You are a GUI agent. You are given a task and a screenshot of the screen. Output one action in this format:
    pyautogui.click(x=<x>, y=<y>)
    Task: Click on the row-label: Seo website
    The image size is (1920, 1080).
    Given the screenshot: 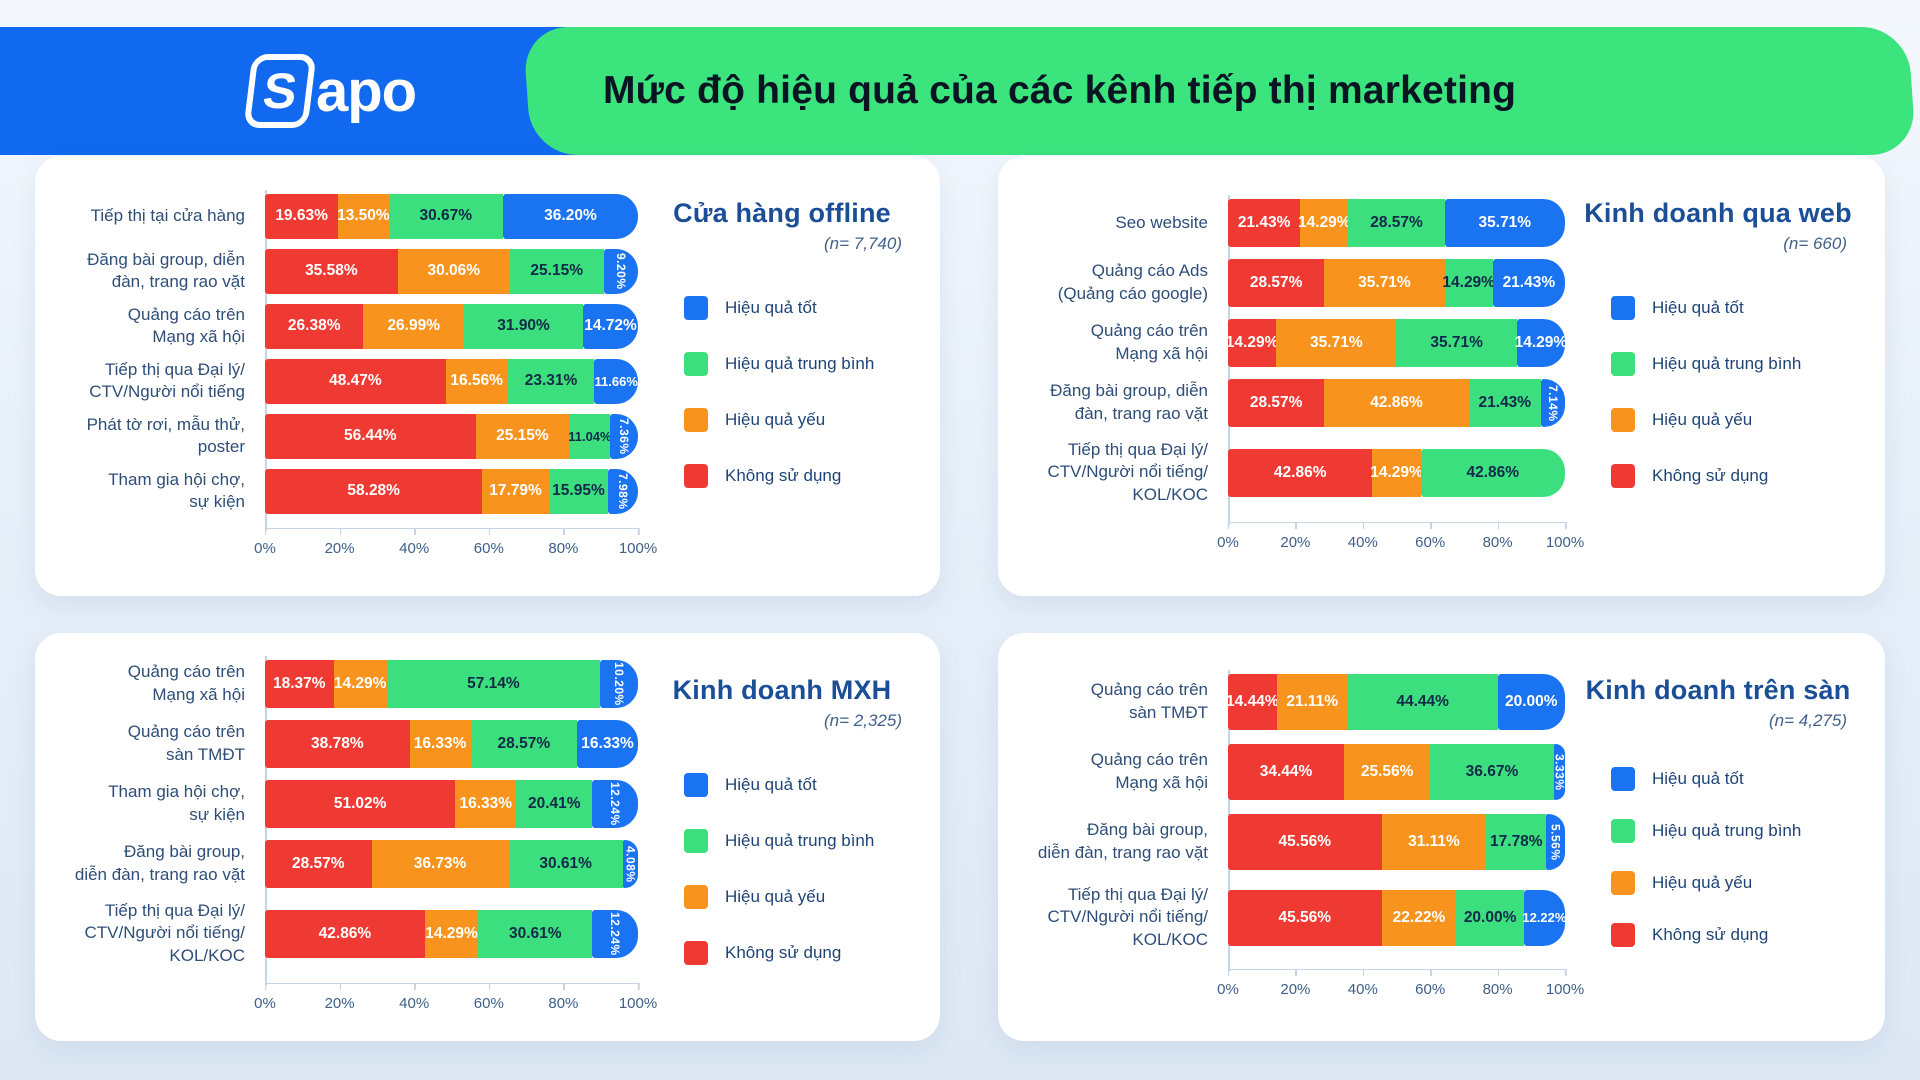 What is the action you would take?
    pyautogui.click(x=1161, y=222)
    